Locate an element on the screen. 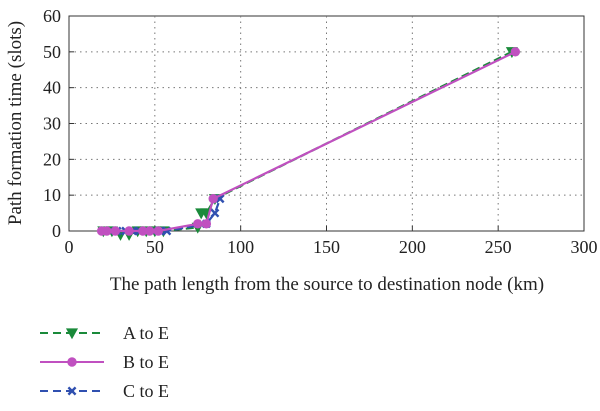 The width and height of the screenshot is (600, 411). x-tick-label: 300 is located at coordinates (584, 247).